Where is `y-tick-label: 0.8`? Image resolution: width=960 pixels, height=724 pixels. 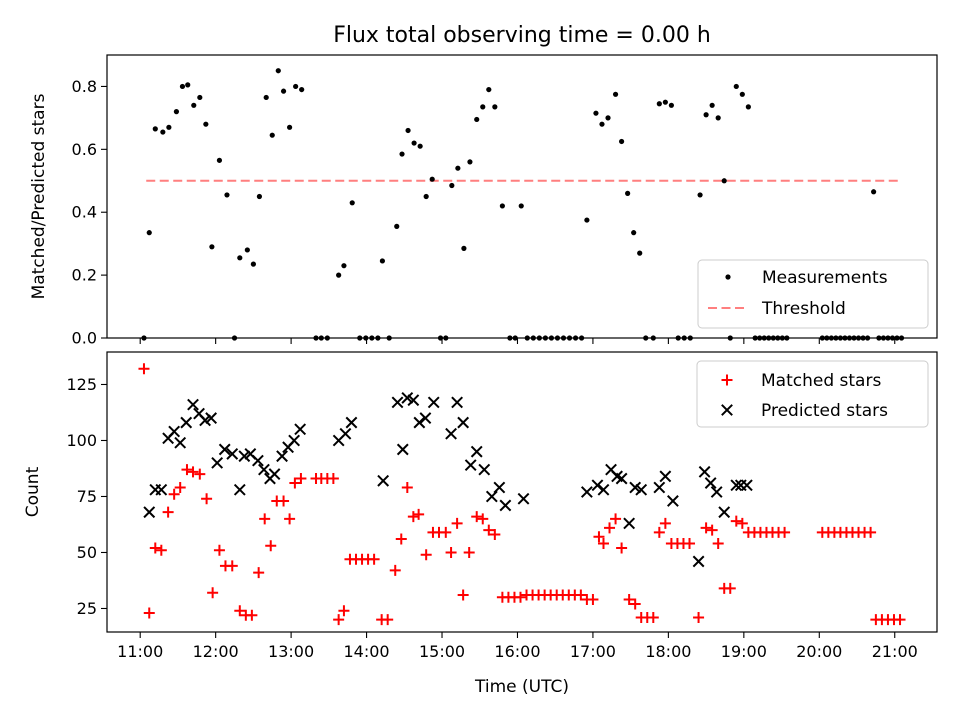 y-tick-label: 0.8 is located at coordinates (84, 86).